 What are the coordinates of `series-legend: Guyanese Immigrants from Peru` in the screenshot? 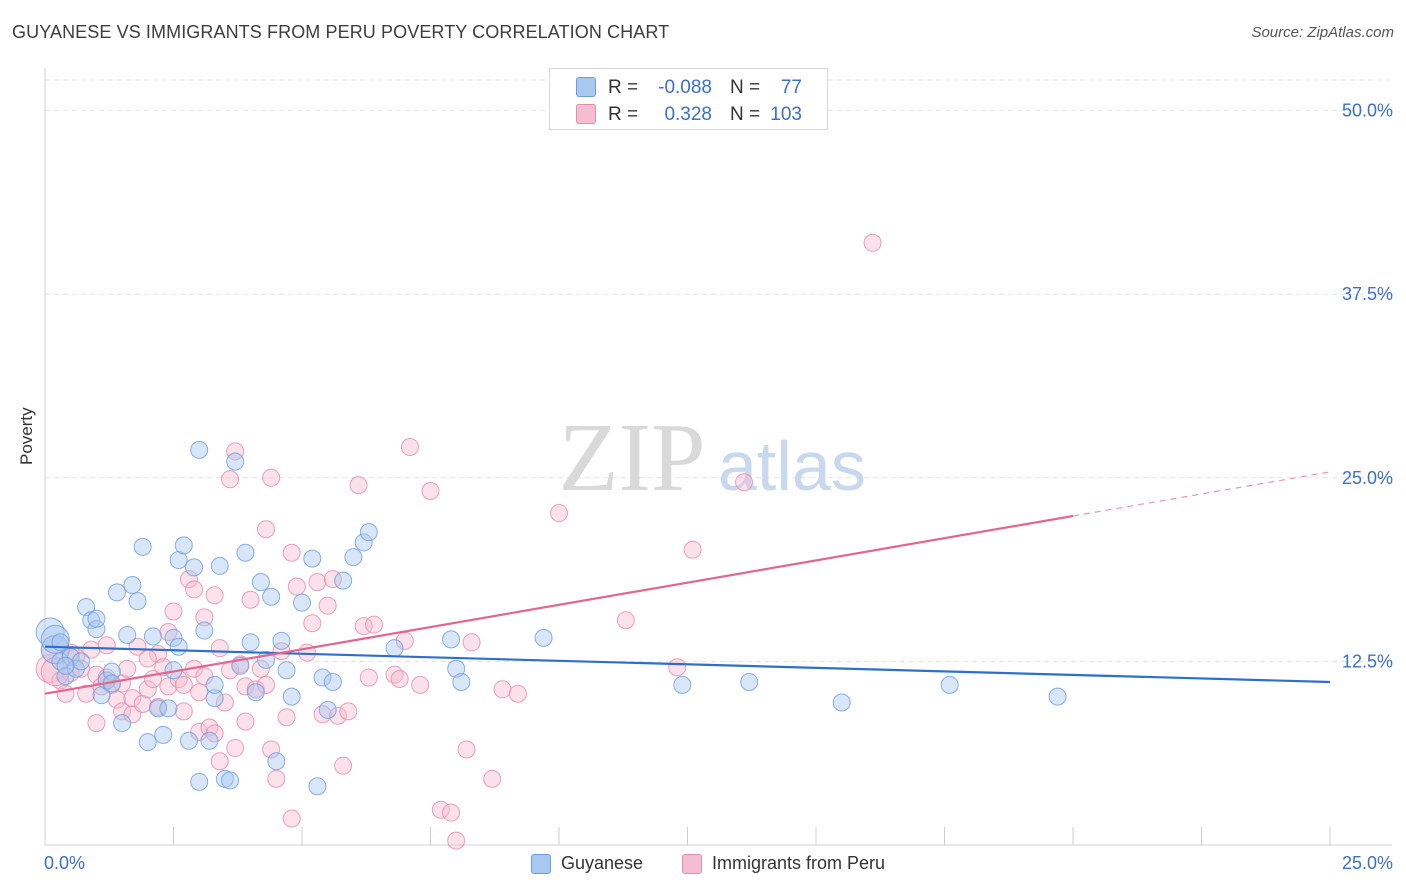 It's located at (703, 865).